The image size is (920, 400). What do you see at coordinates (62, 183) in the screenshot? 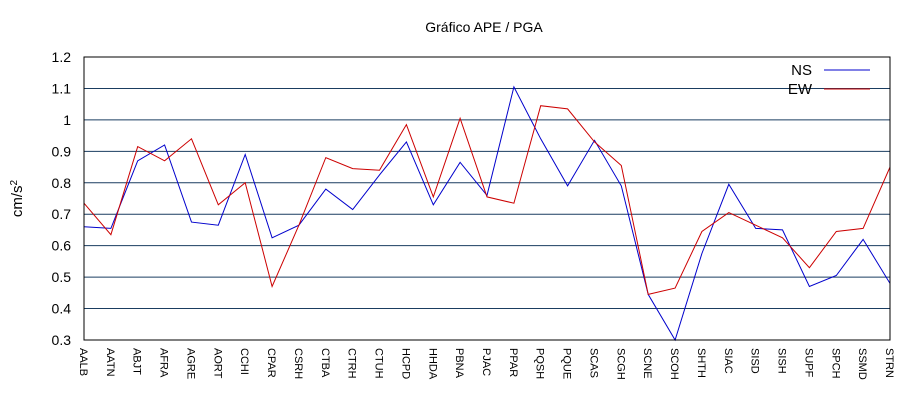
I see `y-tick-label: 0.8` at bounding box center [62, 183].